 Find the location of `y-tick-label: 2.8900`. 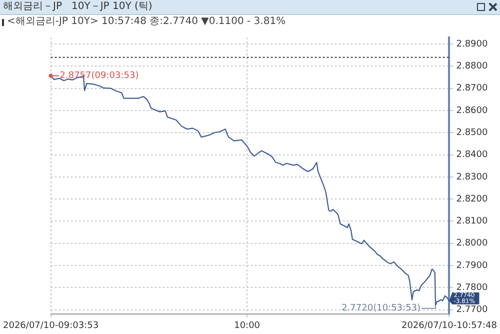

y-tick-label: 2.8900 is located at coordinates (472, 44).